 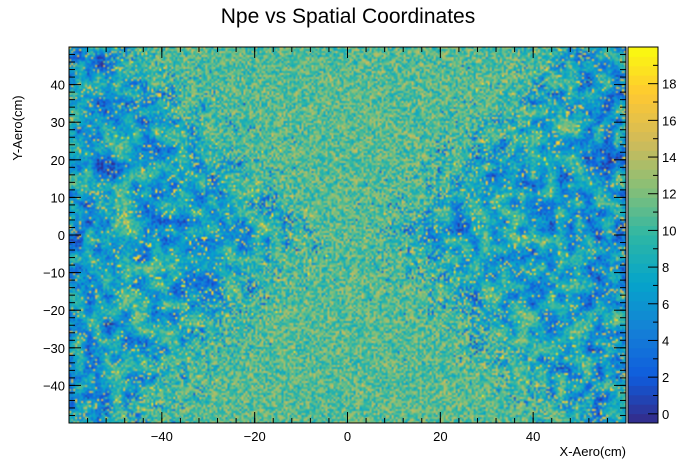 I want to click on x-tick-label: 20, so click(x=440, y=436).